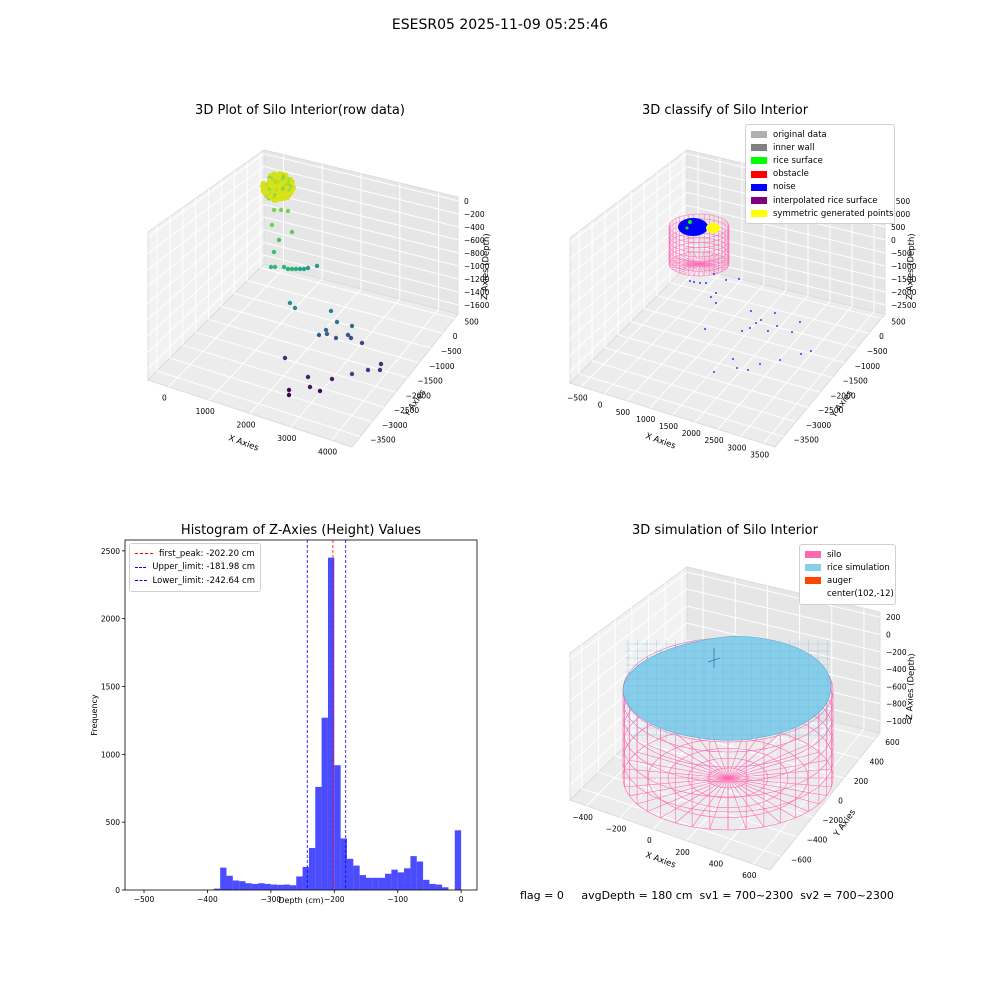 Image resolution: width=1000 pixels, height=1000 pixels. I want to click on z-tick-label: −2000, so click(904, 292).